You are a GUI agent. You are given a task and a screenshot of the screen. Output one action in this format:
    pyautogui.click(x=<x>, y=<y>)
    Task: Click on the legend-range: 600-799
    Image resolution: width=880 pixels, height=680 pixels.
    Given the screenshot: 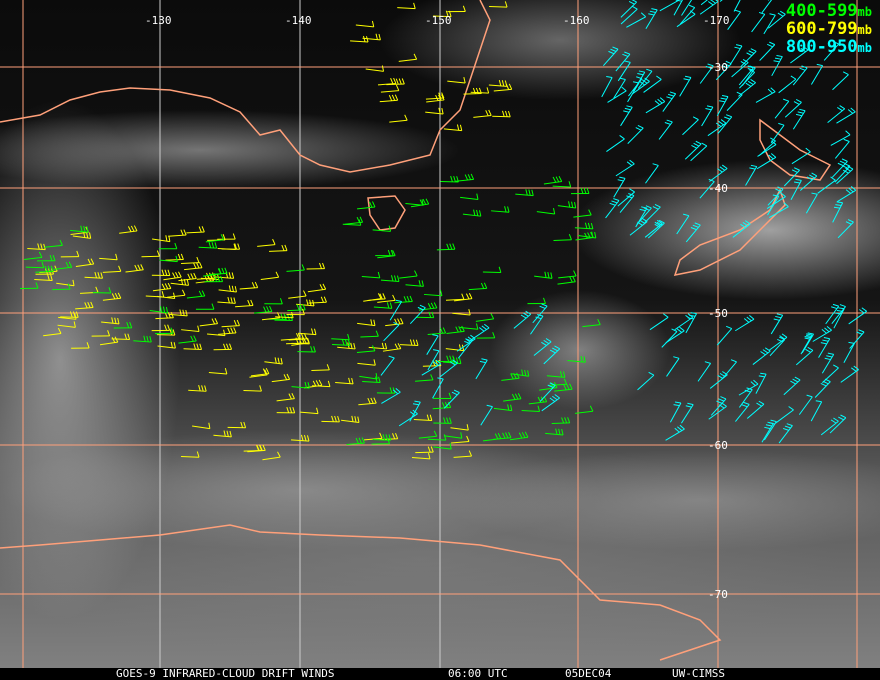 What is the action you would take?
    pyautogui.click(x=821, y=29)
    